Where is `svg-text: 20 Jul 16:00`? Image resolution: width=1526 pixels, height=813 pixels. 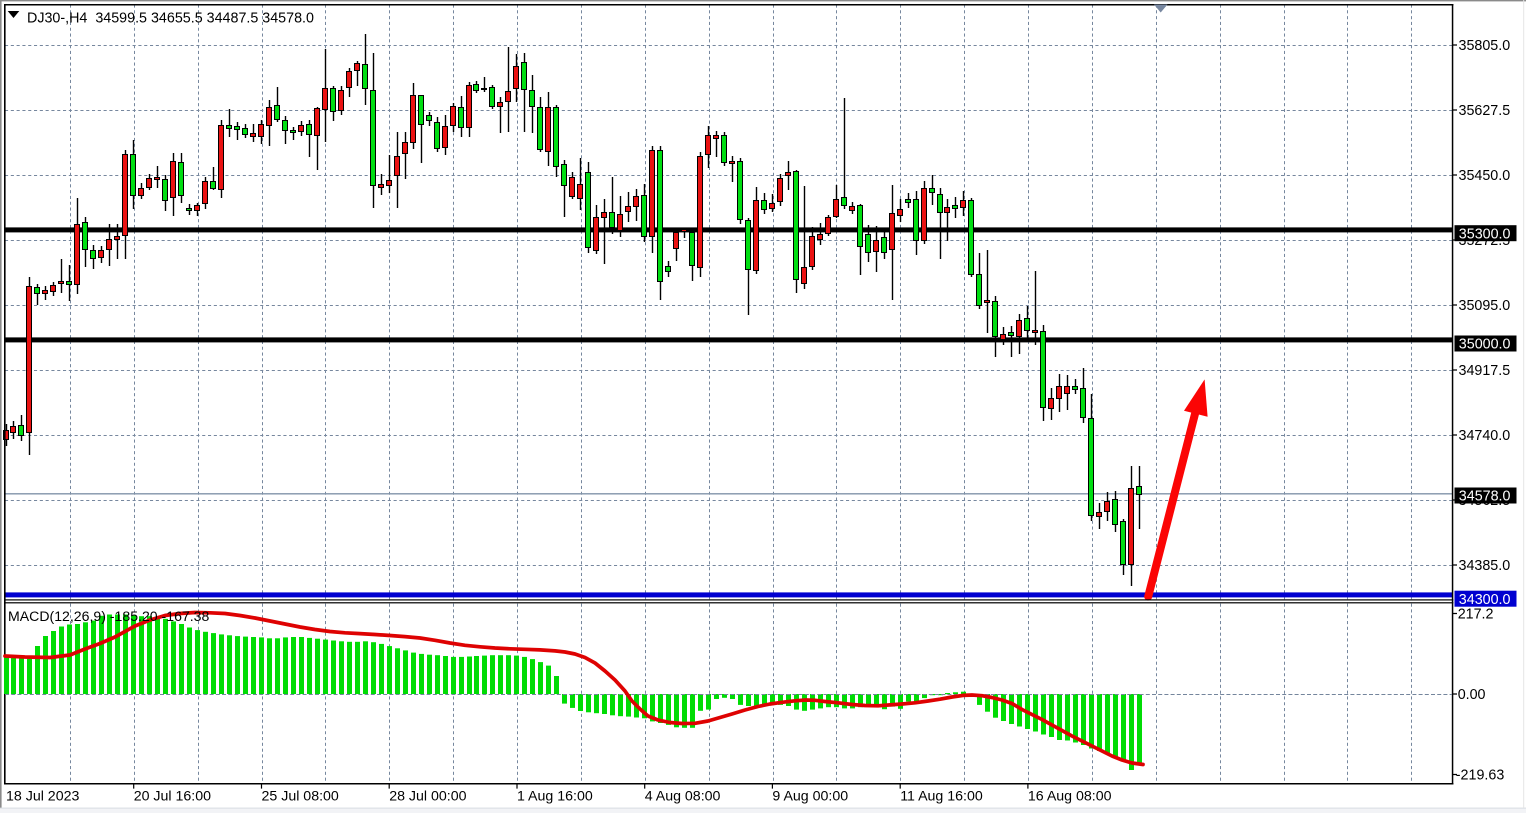
svg-text: 20 Jul 16:00 is located at coordinates (172, 797).